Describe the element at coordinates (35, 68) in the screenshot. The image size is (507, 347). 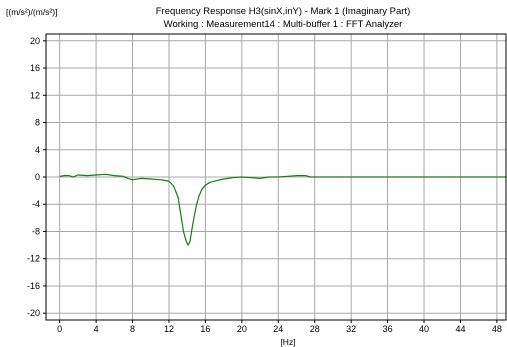
I see `y-tick-label: 16` at that location.